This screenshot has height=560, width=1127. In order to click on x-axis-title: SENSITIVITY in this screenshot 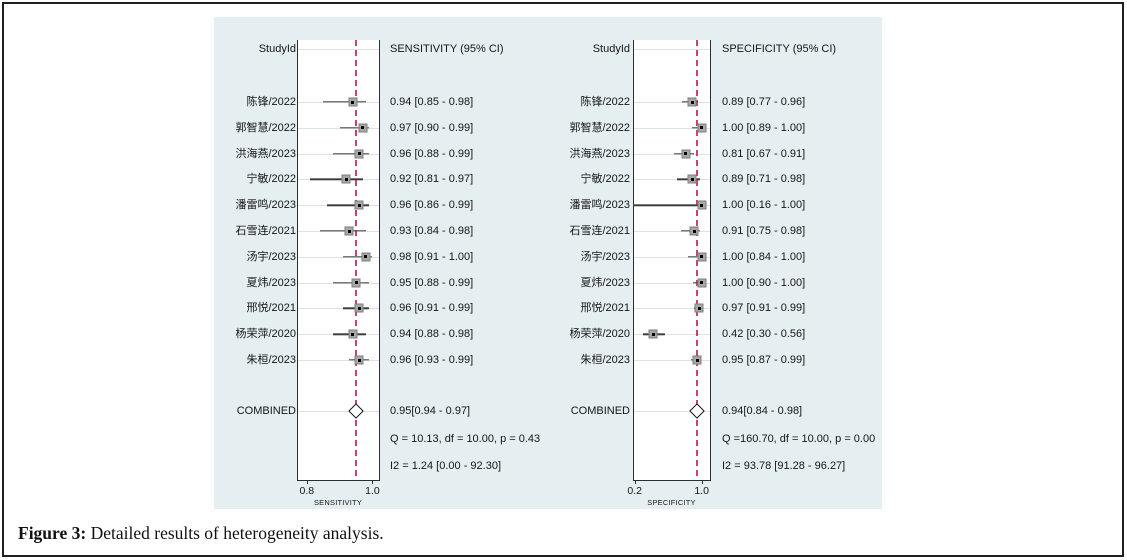, I will do `click(338, 502)`.